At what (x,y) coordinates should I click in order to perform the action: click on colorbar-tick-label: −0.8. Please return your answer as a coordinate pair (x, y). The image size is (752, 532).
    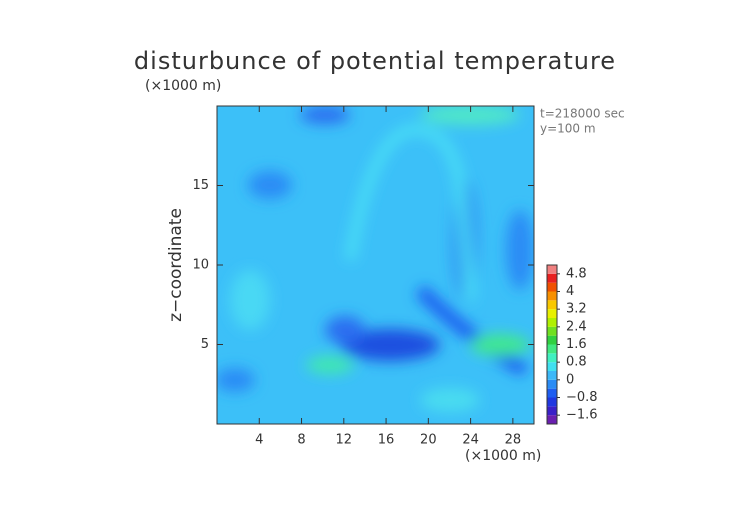
    Looking at the image, I should click on (582, 397).